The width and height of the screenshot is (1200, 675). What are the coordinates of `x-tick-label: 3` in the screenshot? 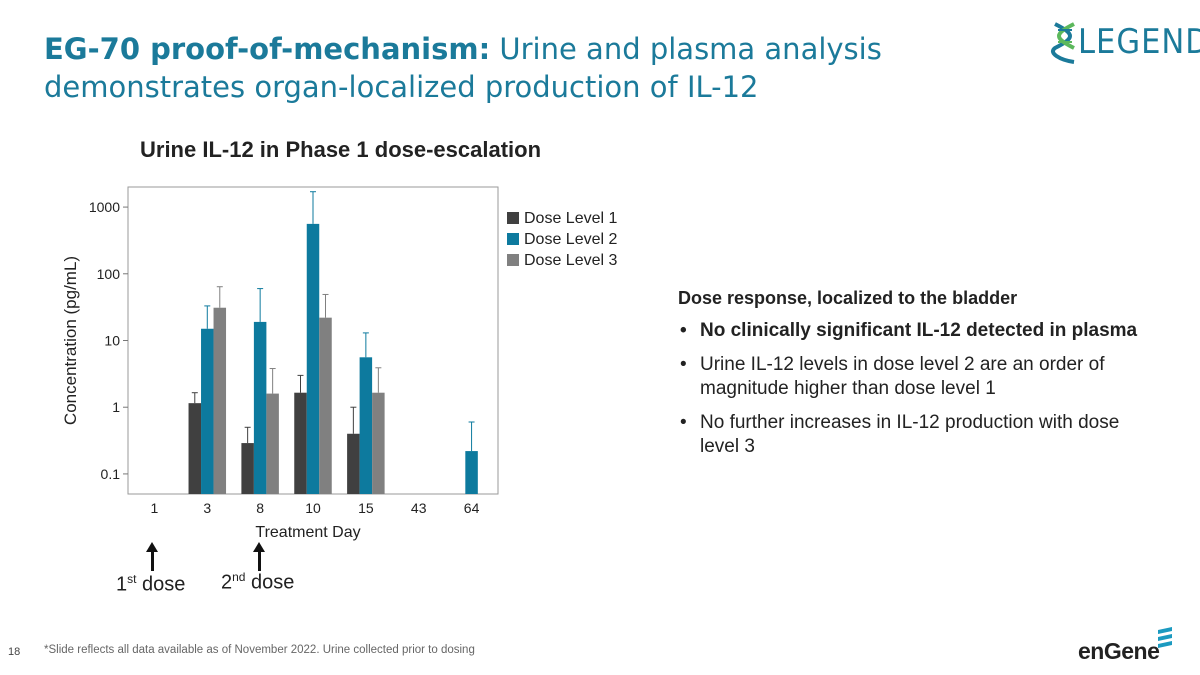 It's located at (207, 508).